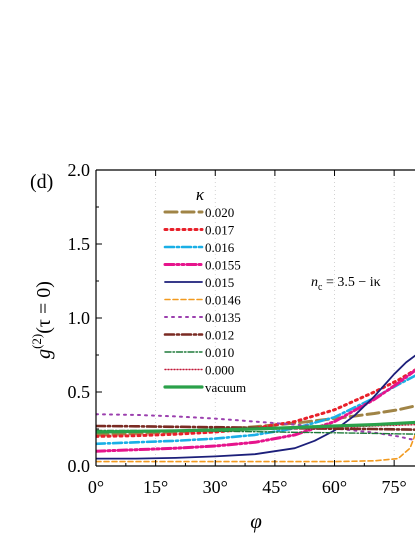 Image resolution: width=415 pixels, height=537 pixels. I want to click on series-line-0.017, so click(255, 403).